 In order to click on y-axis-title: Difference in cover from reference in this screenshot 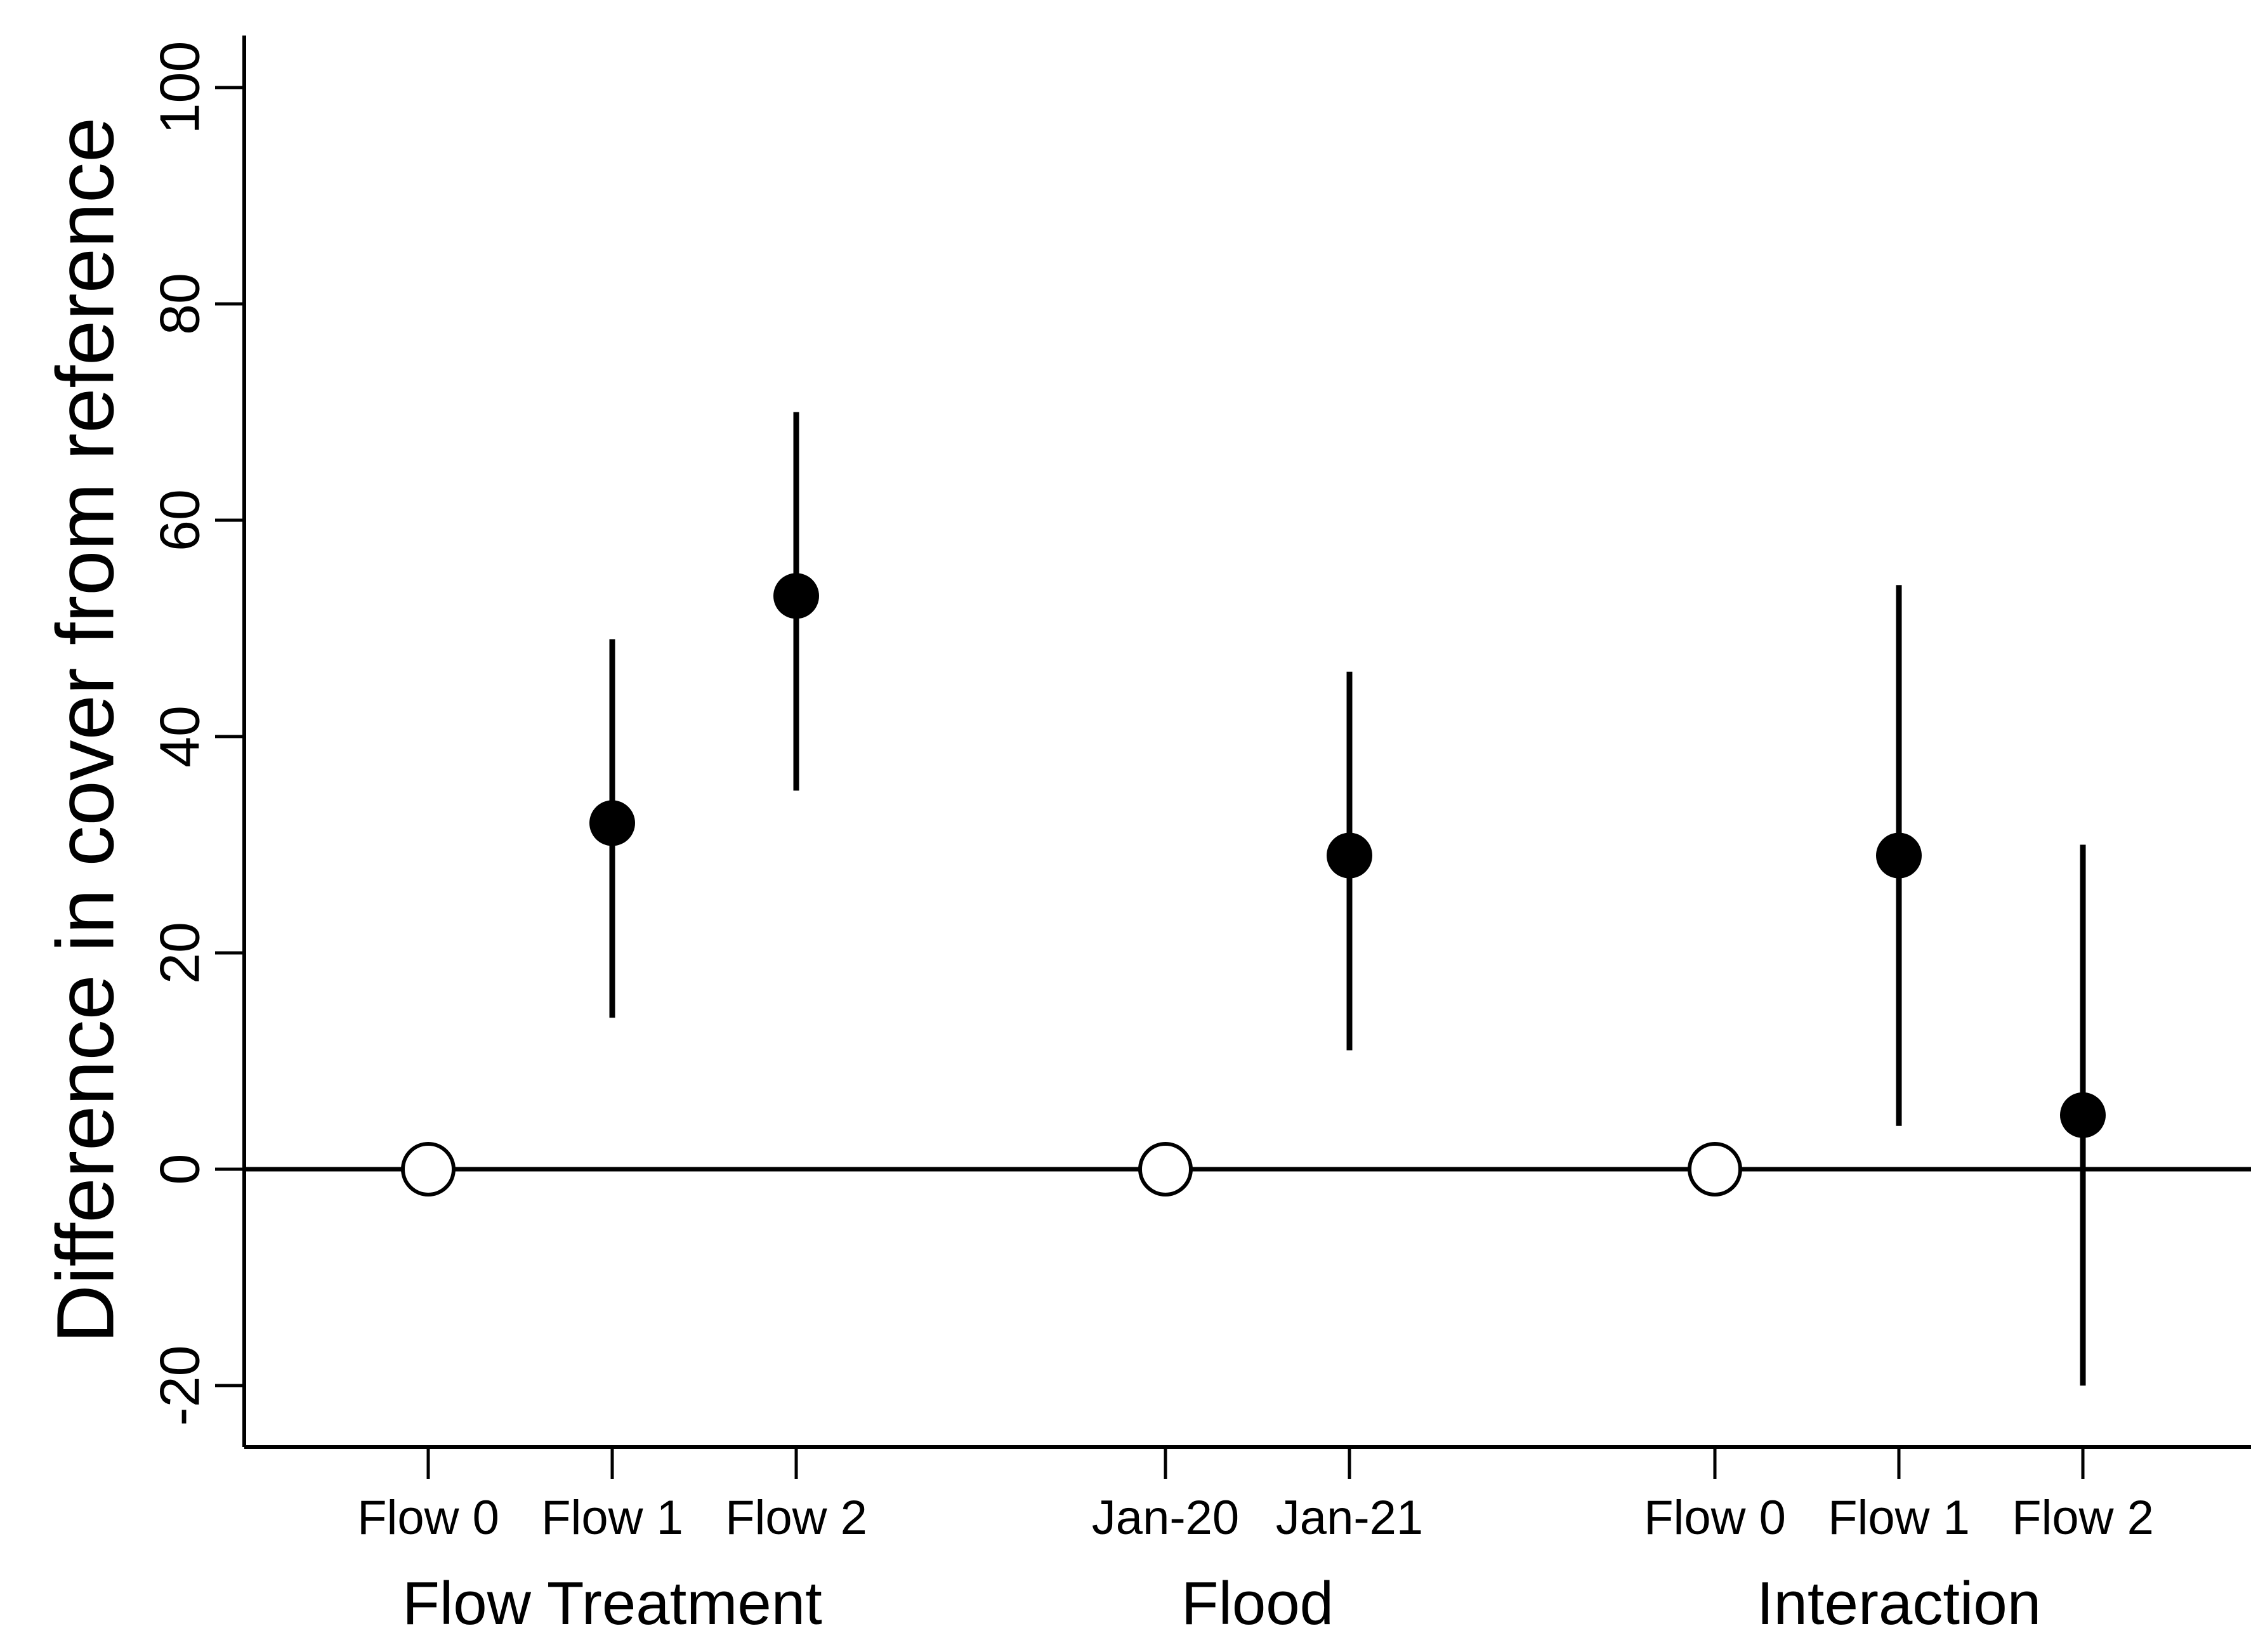, I will do `click(86, 730)`.